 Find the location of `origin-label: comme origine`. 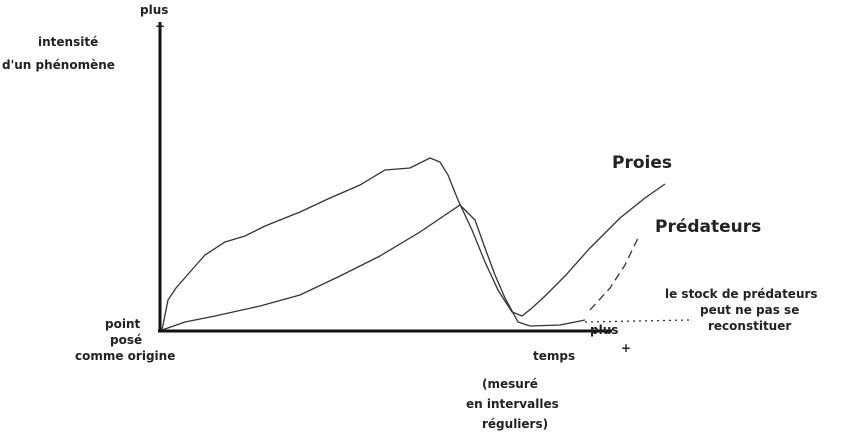

origin-label: comme origine is located at coordinates (125, 356).